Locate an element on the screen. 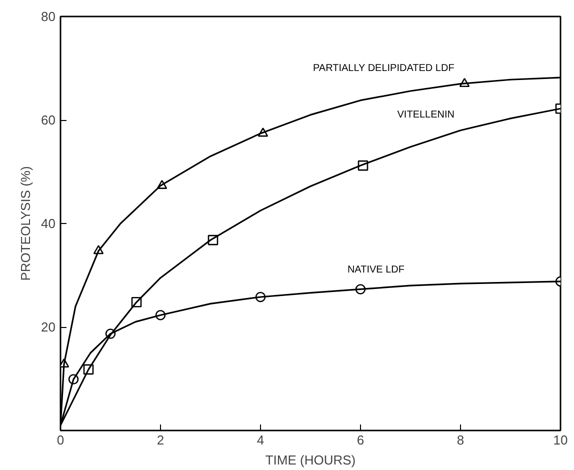  y-axis-title: PROTEOLYSIS (%) is located at coordinates (26, 223).